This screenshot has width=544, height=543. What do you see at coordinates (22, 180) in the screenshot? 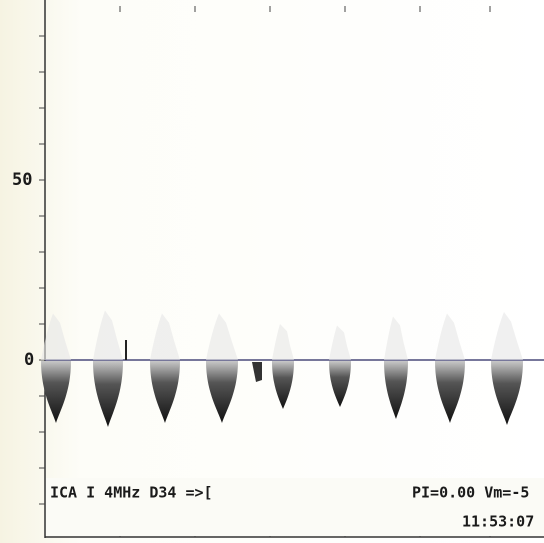
I see `y-label-50: 50` at bounding box center [22, 180].